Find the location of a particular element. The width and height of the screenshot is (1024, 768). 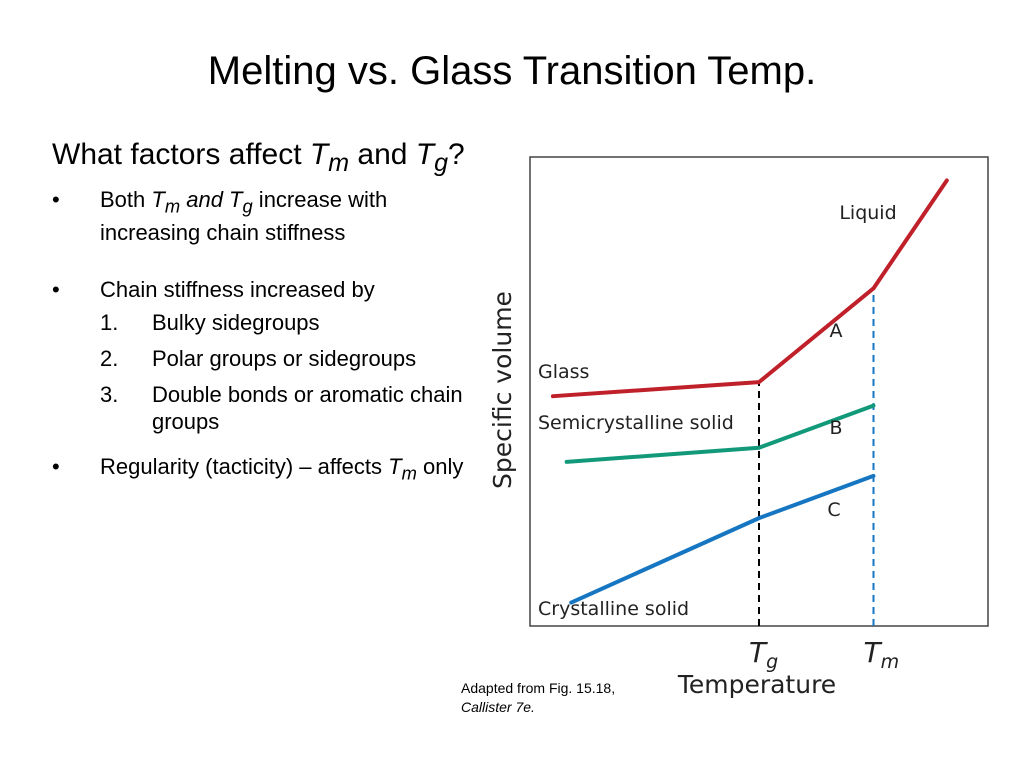

list-item: 2. Polar groups or sidegroups is located at coordinates (267, 358).